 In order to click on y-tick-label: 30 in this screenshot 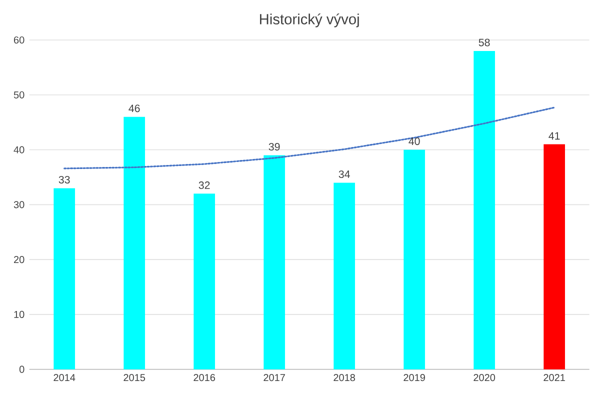, I will do `click(19, 204)`.